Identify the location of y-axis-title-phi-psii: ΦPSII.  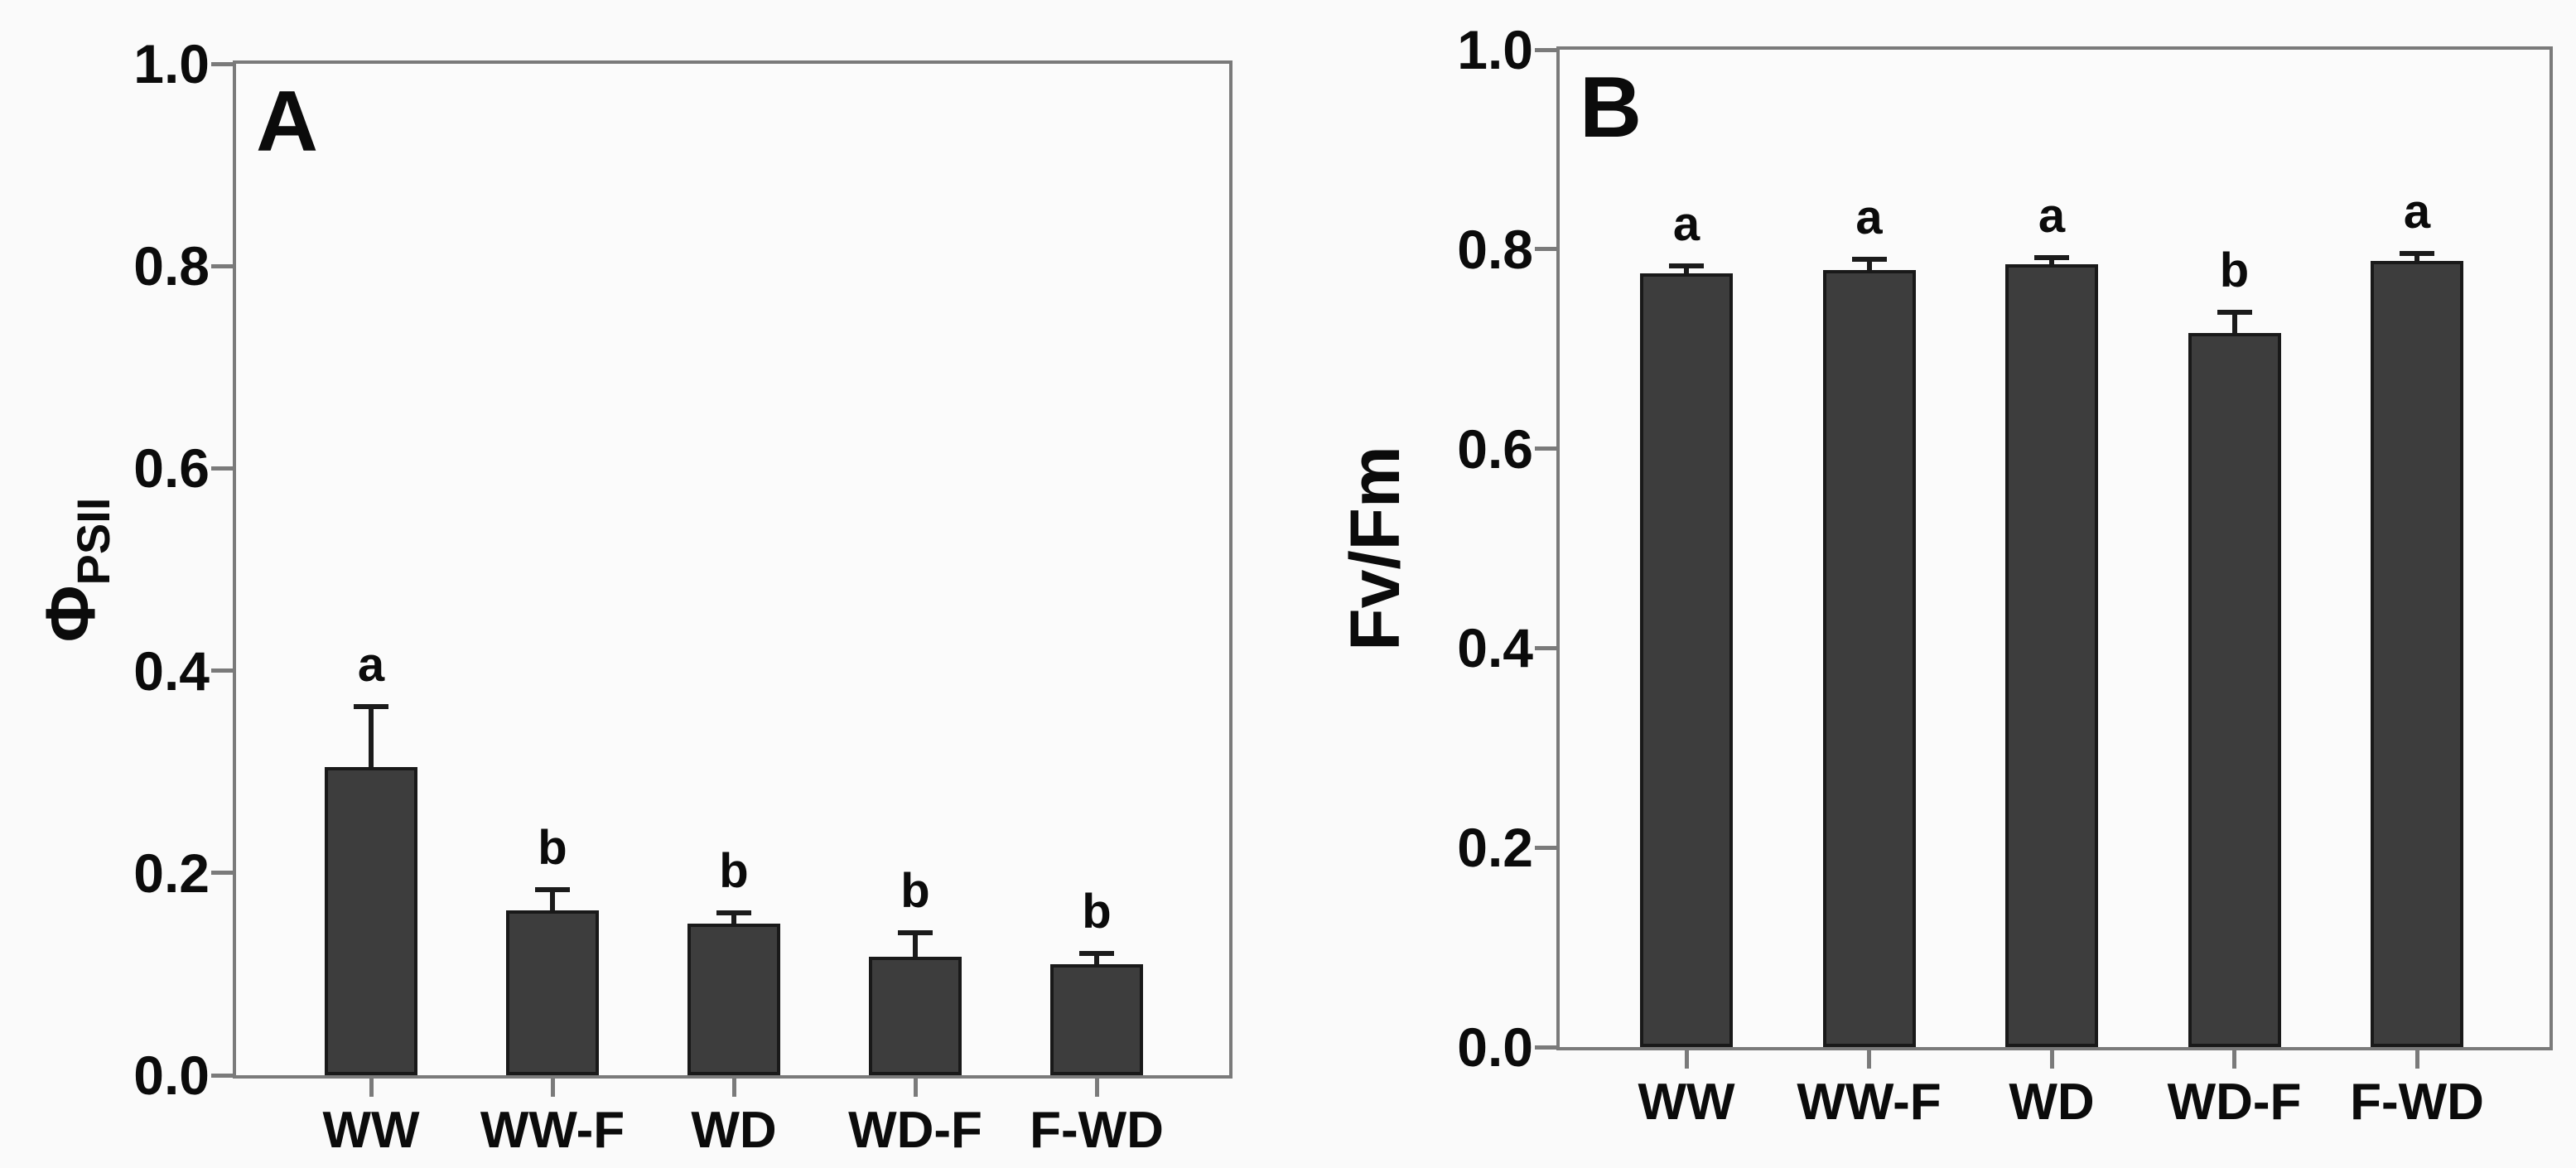
(75, 570).